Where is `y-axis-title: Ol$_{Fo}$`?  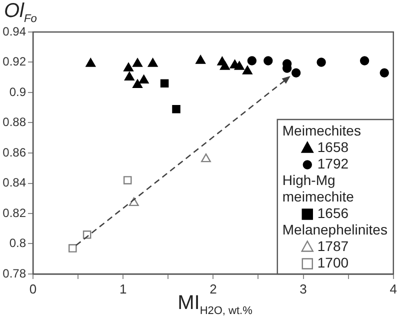
y-axis-title: Ol$_{Fo}$ is located at coordinates (20, 12).